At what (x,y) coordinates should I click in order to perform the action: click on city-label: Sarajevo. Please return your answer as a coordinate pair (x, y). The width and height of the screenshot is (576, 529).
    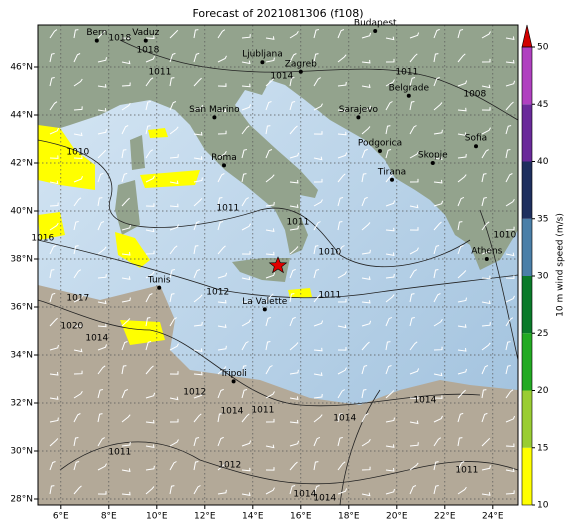
    Looking at the image, I should click on (359, 110).